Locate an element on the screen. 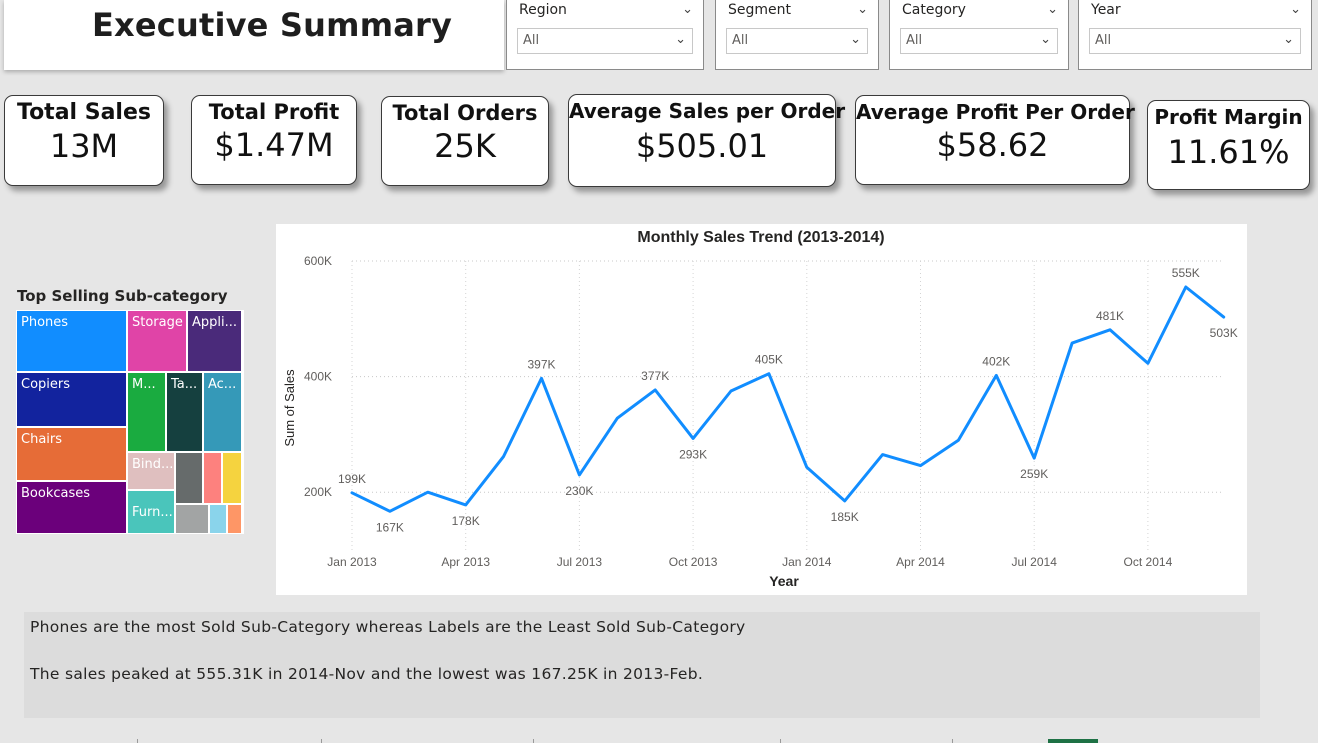 This screenshot has width=1318, height=743. treemap-tile-storage: Storage is located at coordinates (157, 341).